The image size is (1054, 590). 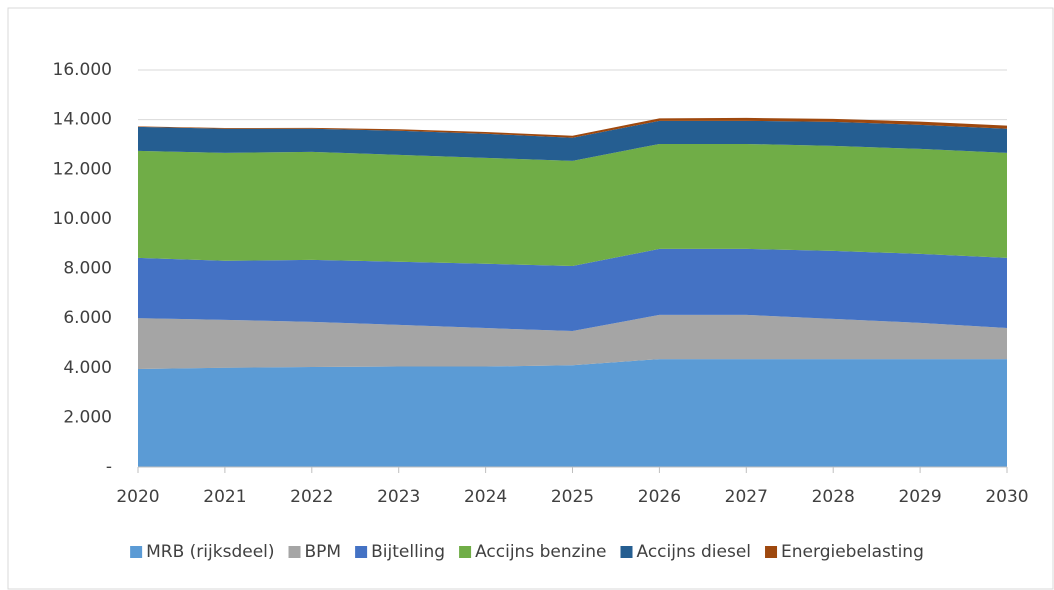 I want to click on y-tick-label: 16.000, so click(x=82, y=70).